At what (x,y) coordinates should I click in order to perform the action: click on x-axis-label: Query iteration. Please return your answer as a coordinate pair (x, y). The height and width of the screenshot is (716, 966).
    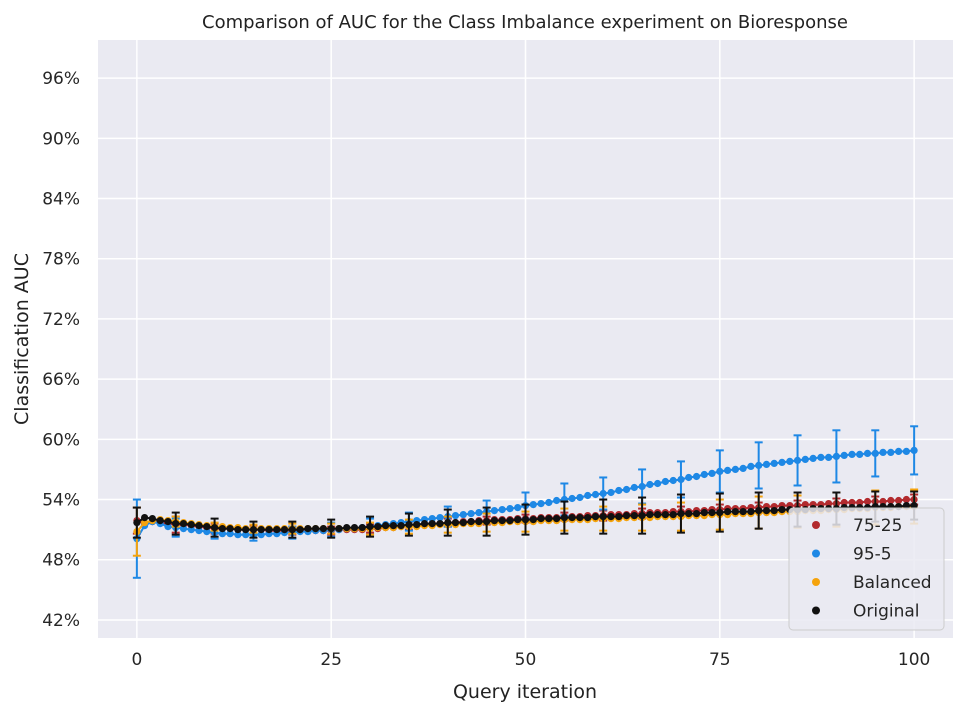
    Looking at the image, I should click on (525, 692).